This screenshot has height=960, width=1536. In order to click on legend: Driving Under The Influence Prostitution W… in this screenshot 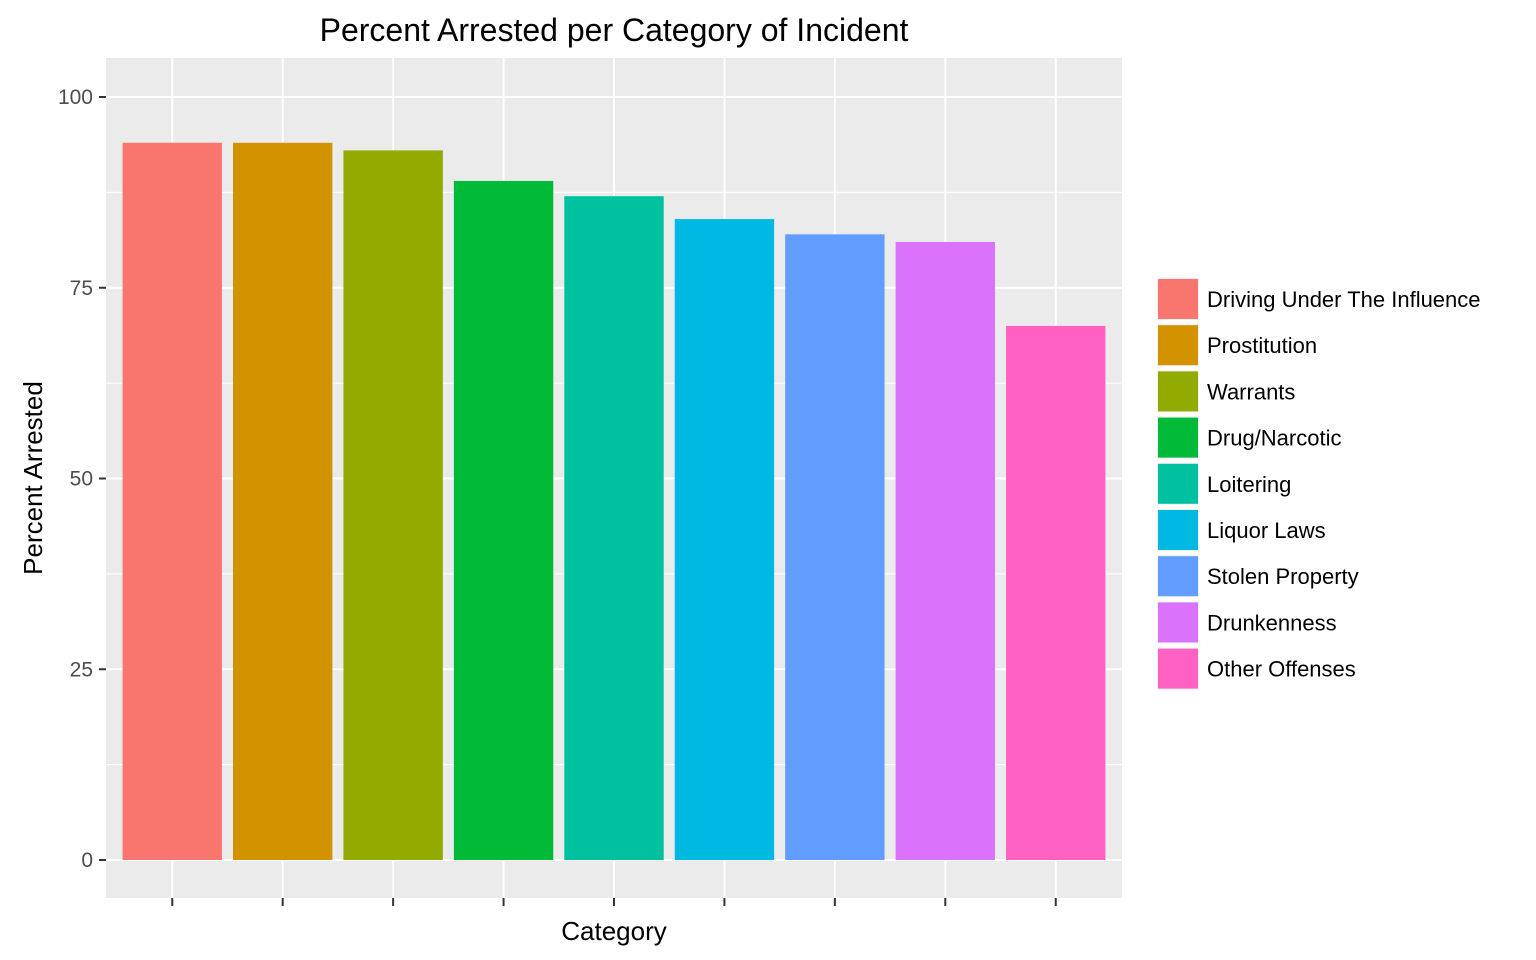, I will do `click(1319, 484)`.